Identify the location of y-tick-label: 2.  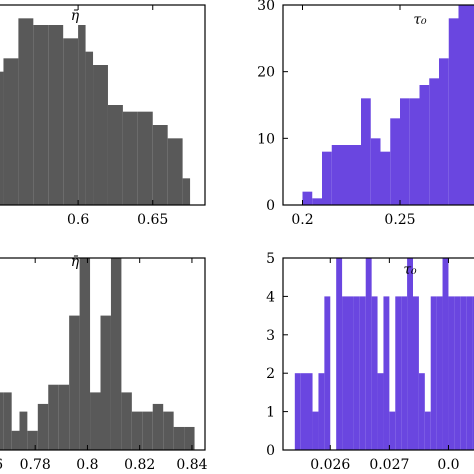
(270, 374).